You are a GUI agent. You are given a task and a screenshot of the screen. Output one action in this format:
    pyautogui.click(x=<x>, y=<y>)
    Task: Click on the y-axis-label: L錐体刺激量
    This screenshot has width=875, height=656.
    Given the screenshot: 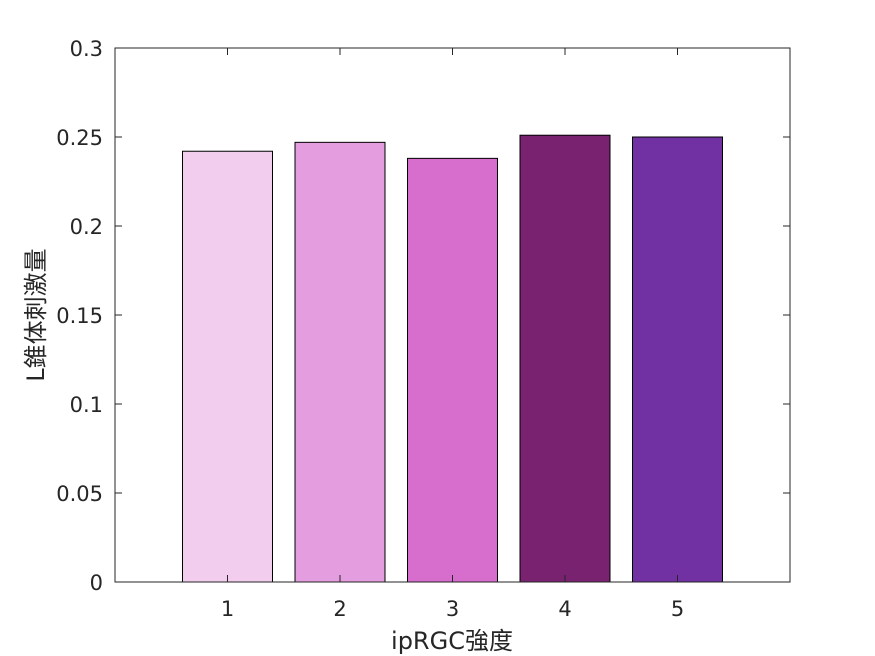 What is the action you would take?
    pyautogui.click(x=36, y=314)
    